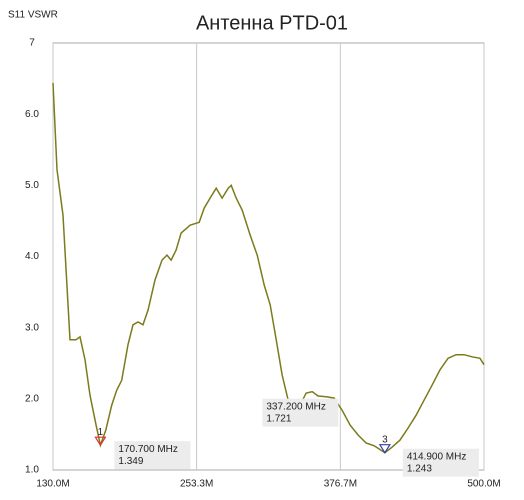 The image size is (524, 500). Describe the element at coordinates (130, 461) in the screenshot. I see `marker-value: 1.349` at that location.